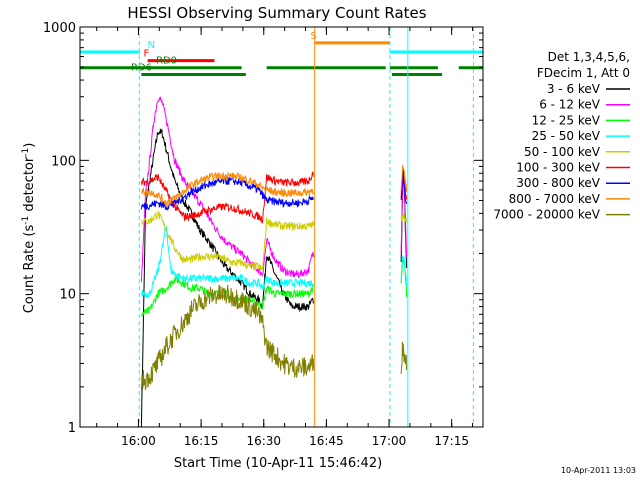 The width and height of the screenshot is (640, 480). Describe the element at coordinates (389, 441) in the screenshot. I see `x-tick-label: 17:00` at that location.